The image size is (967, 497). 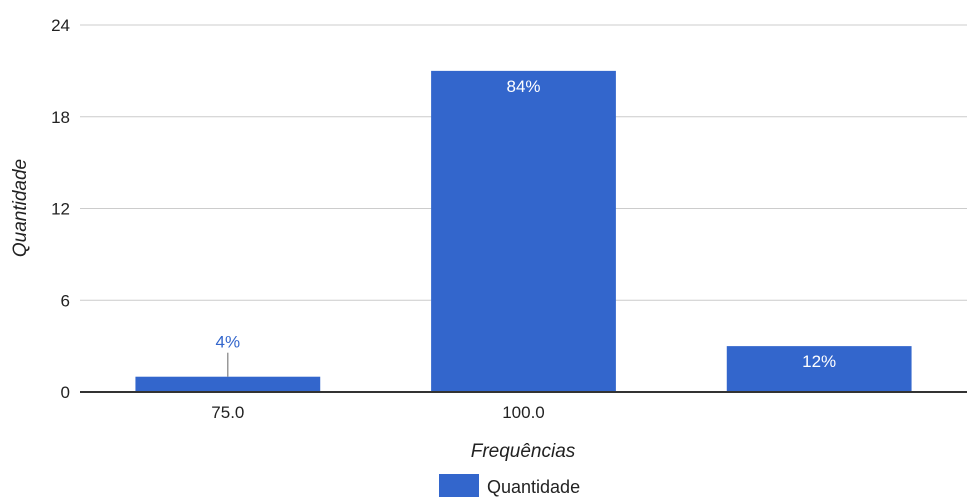 I want to click on y-tick-label: 12, so click(x=60, y=209).